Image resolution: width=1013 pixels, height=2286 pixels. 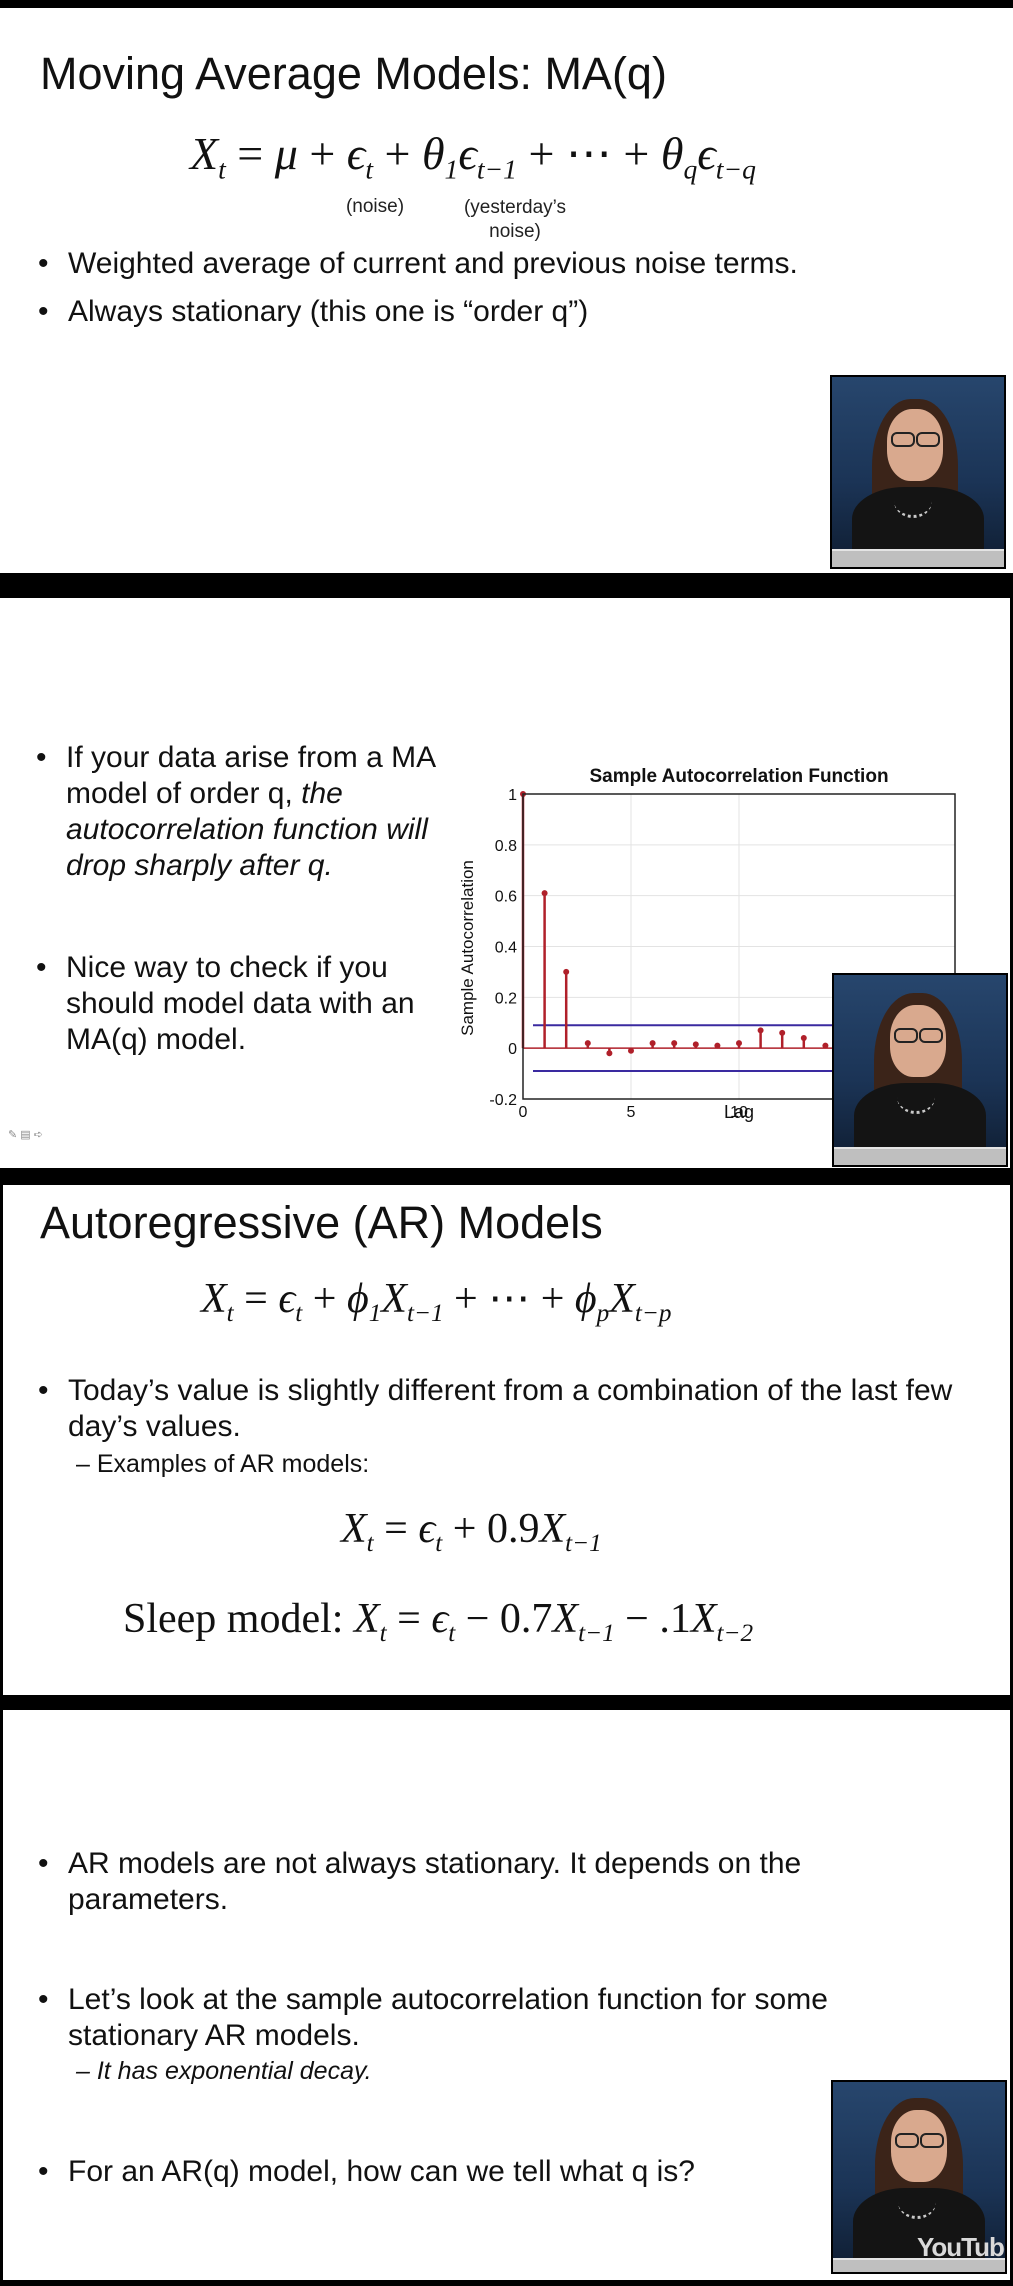 I want to click on chart-xlabel: Lag, so click(x=739, y=1112).